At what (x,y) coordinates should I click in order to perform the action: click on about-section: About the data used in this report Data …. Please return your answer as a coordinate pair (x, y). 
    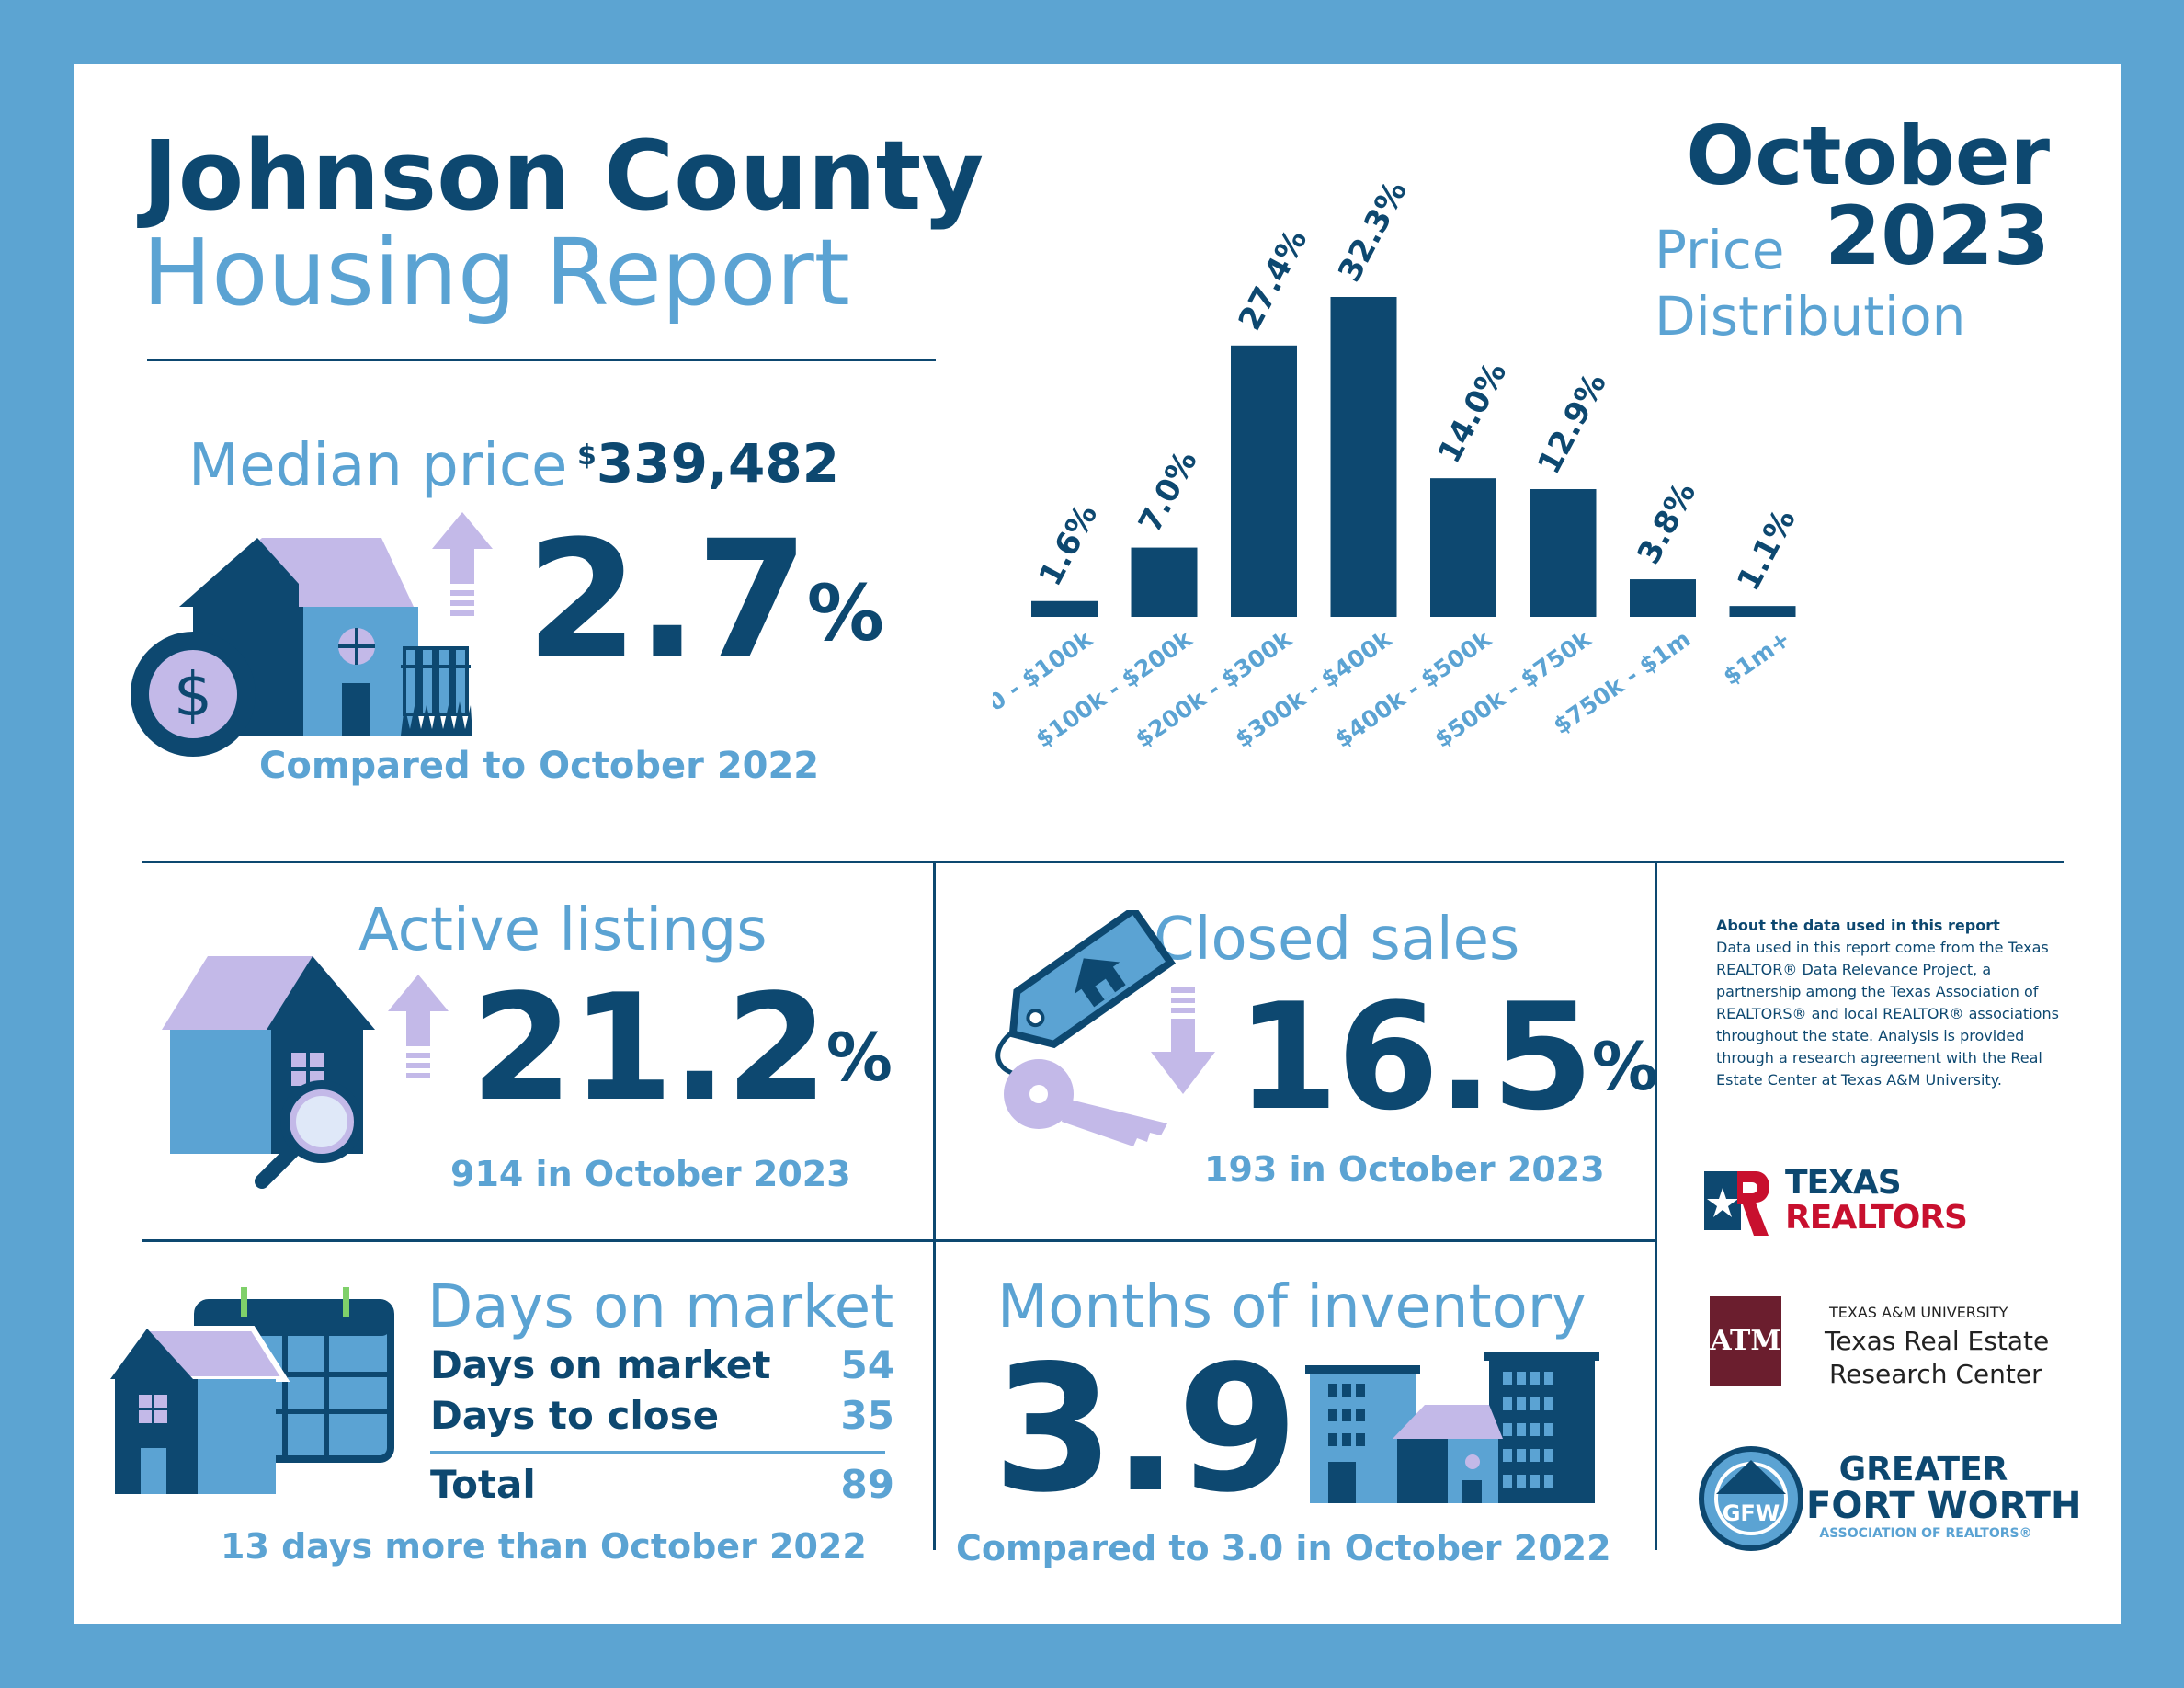
    Looking at the image, I should click on (1890, 1003).